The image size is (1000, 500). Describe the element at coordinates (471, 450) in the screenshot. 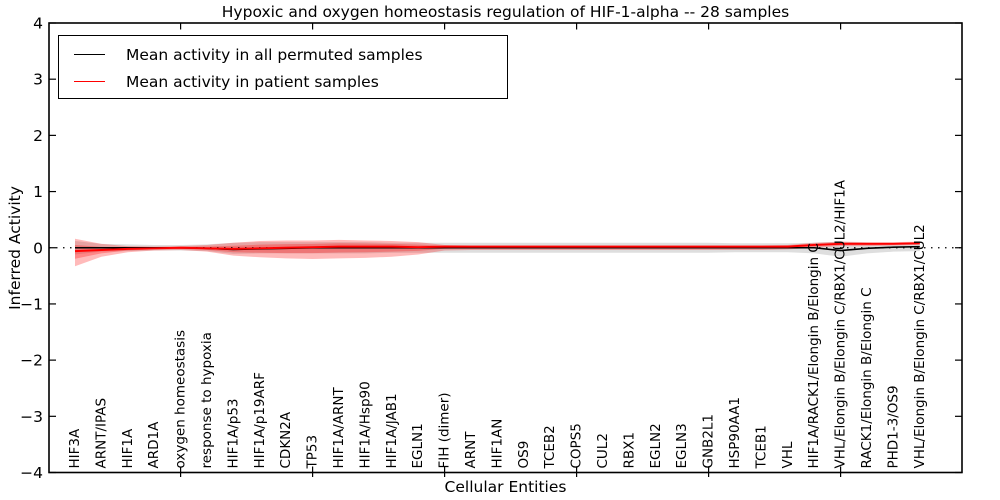

I see `x-category-label: ARNT` at that location.